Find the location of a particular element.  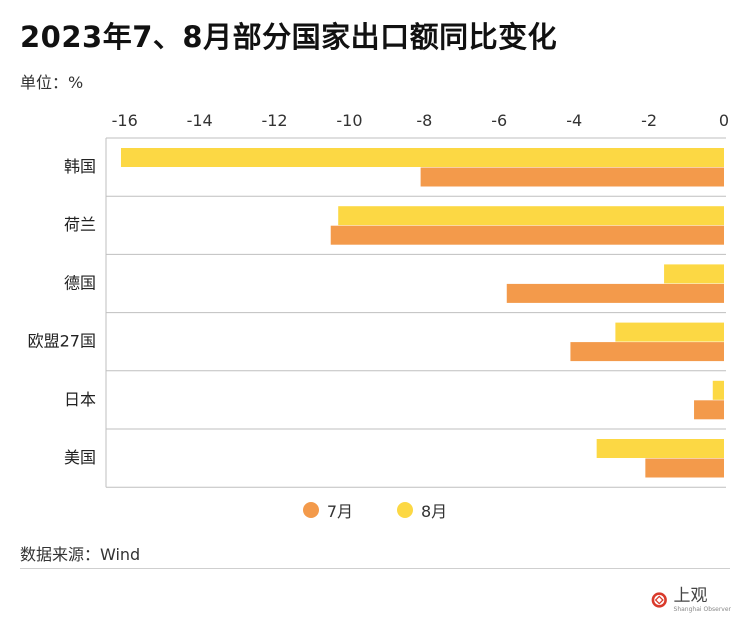

category-label: 美国 is located at coordinates (80, 457).